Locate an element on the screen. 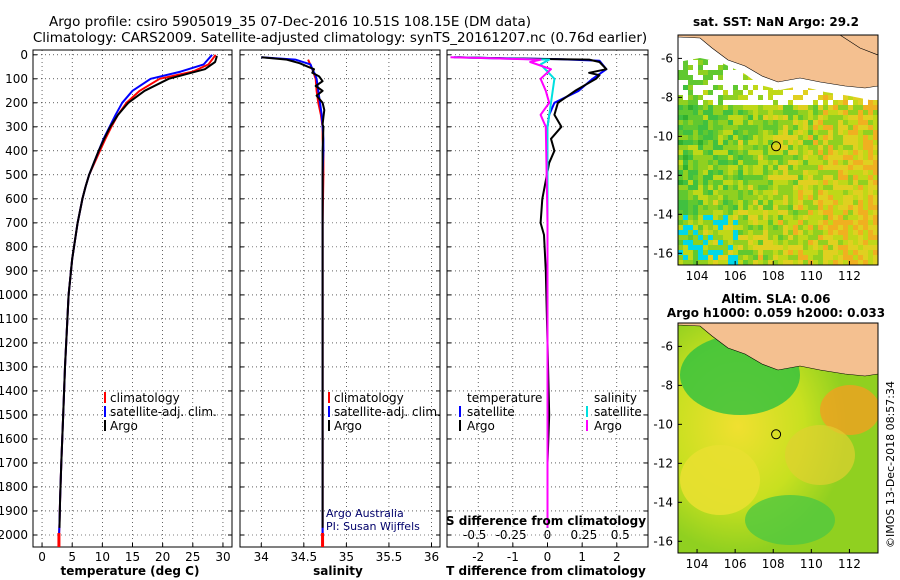  legend-s-argo-swatch is located at coordinates (587, 425).